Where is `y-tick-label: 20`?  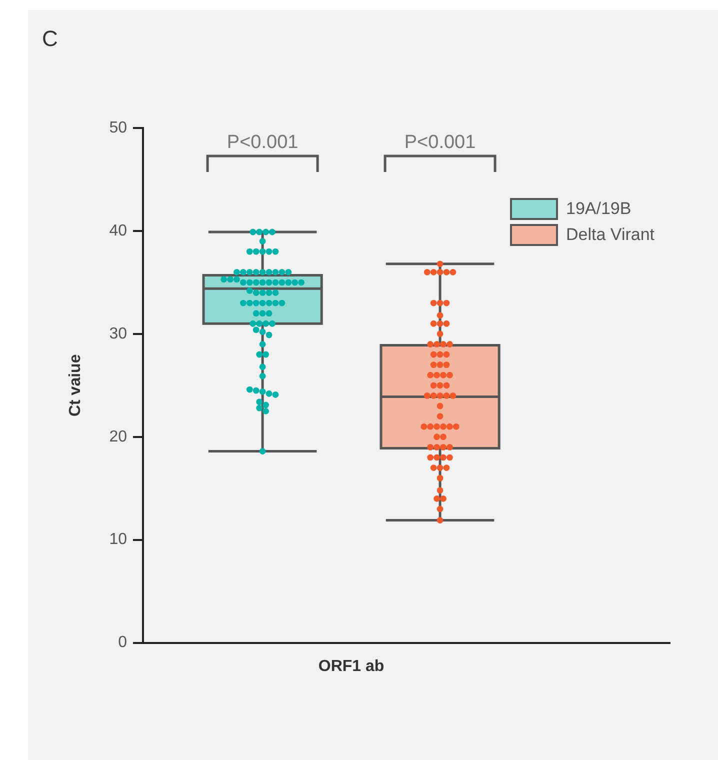
y-tick-label: 20 is located at coordinates (118, 437).